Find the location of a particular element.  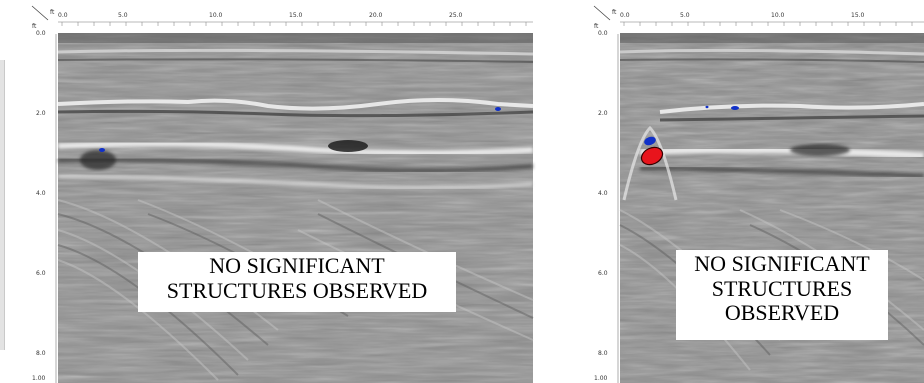

left-edge-strip is located at coordinates (2, 205).